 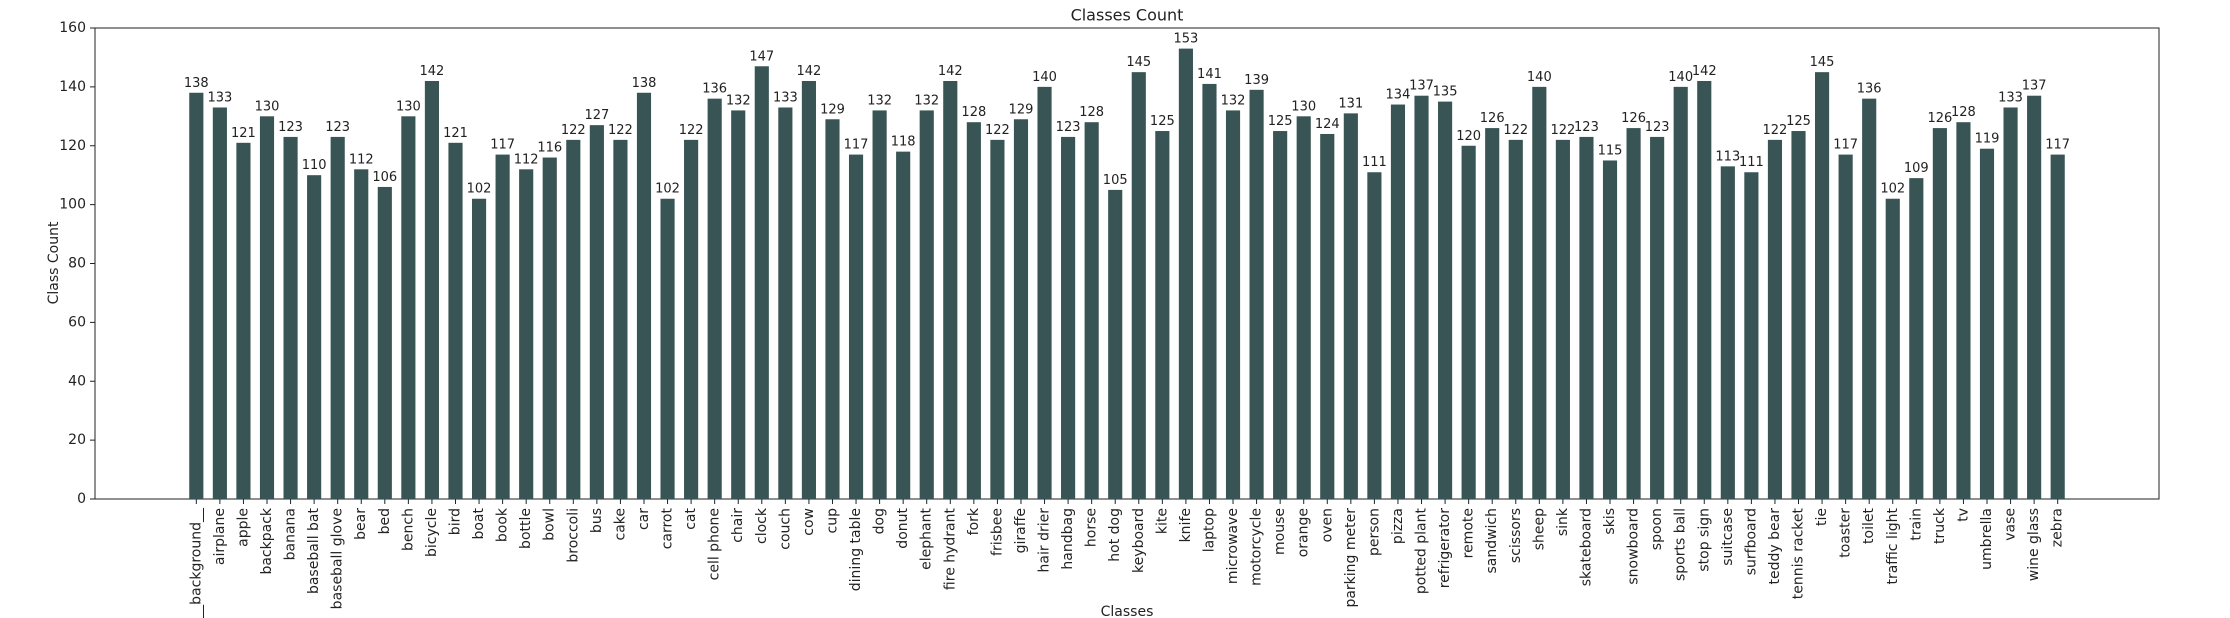 What do you see at coordinates (1186, 525) in the screenshot?
I see `x-tick-label: knife` at bounding box center [1186, 525].